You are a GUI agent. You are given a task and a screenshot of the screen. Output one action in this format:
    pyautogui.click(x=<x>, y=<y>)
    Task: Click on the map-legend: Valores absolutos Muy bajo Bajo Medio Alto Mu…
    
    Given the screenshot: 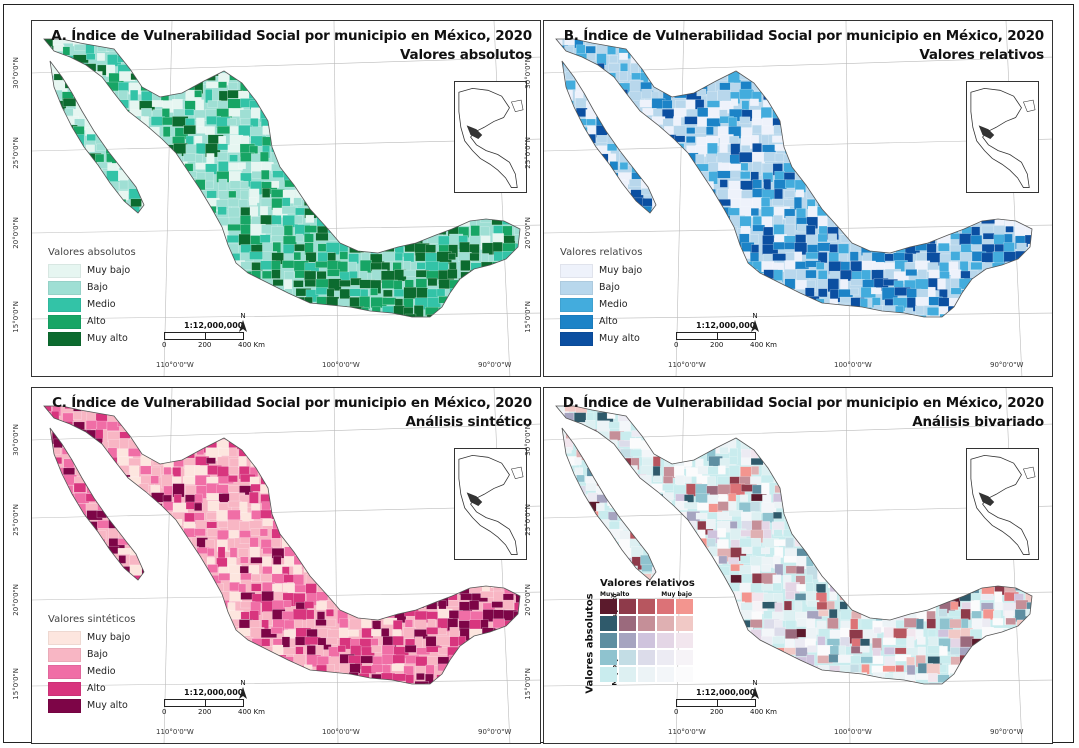 What is the action you would take?
    pyautogui.click(x=92, y=297)
    